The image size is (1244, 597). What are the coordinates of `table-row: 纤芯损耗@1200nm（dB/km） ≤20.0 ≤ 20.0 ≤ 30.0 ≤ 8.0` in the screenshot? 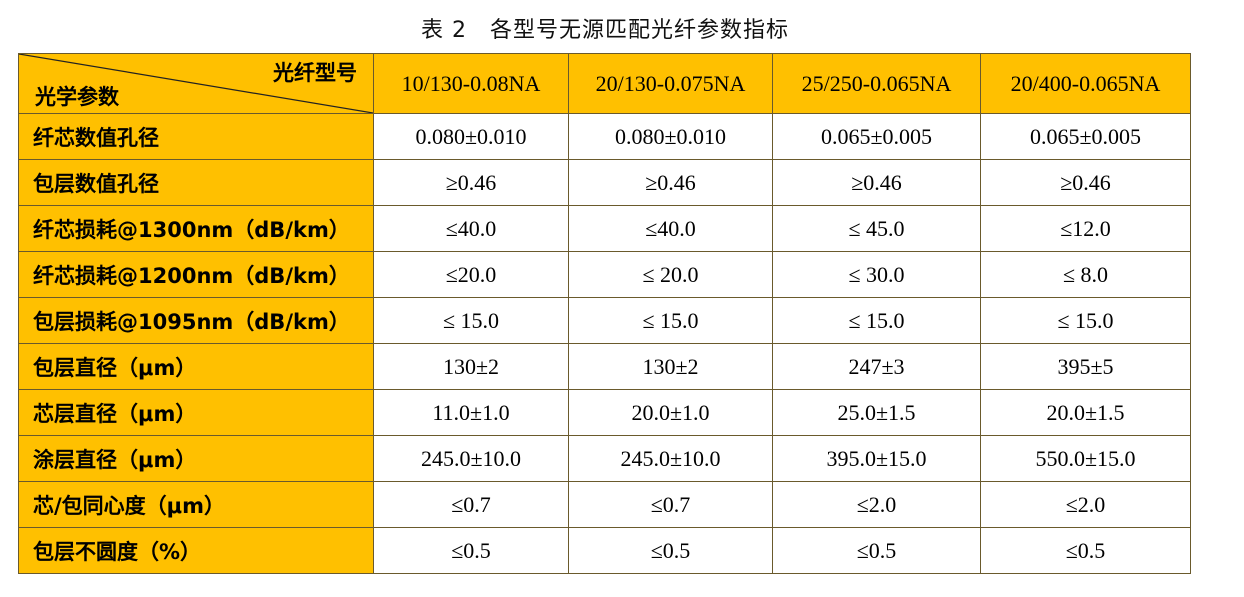 It's located at (604, 274).